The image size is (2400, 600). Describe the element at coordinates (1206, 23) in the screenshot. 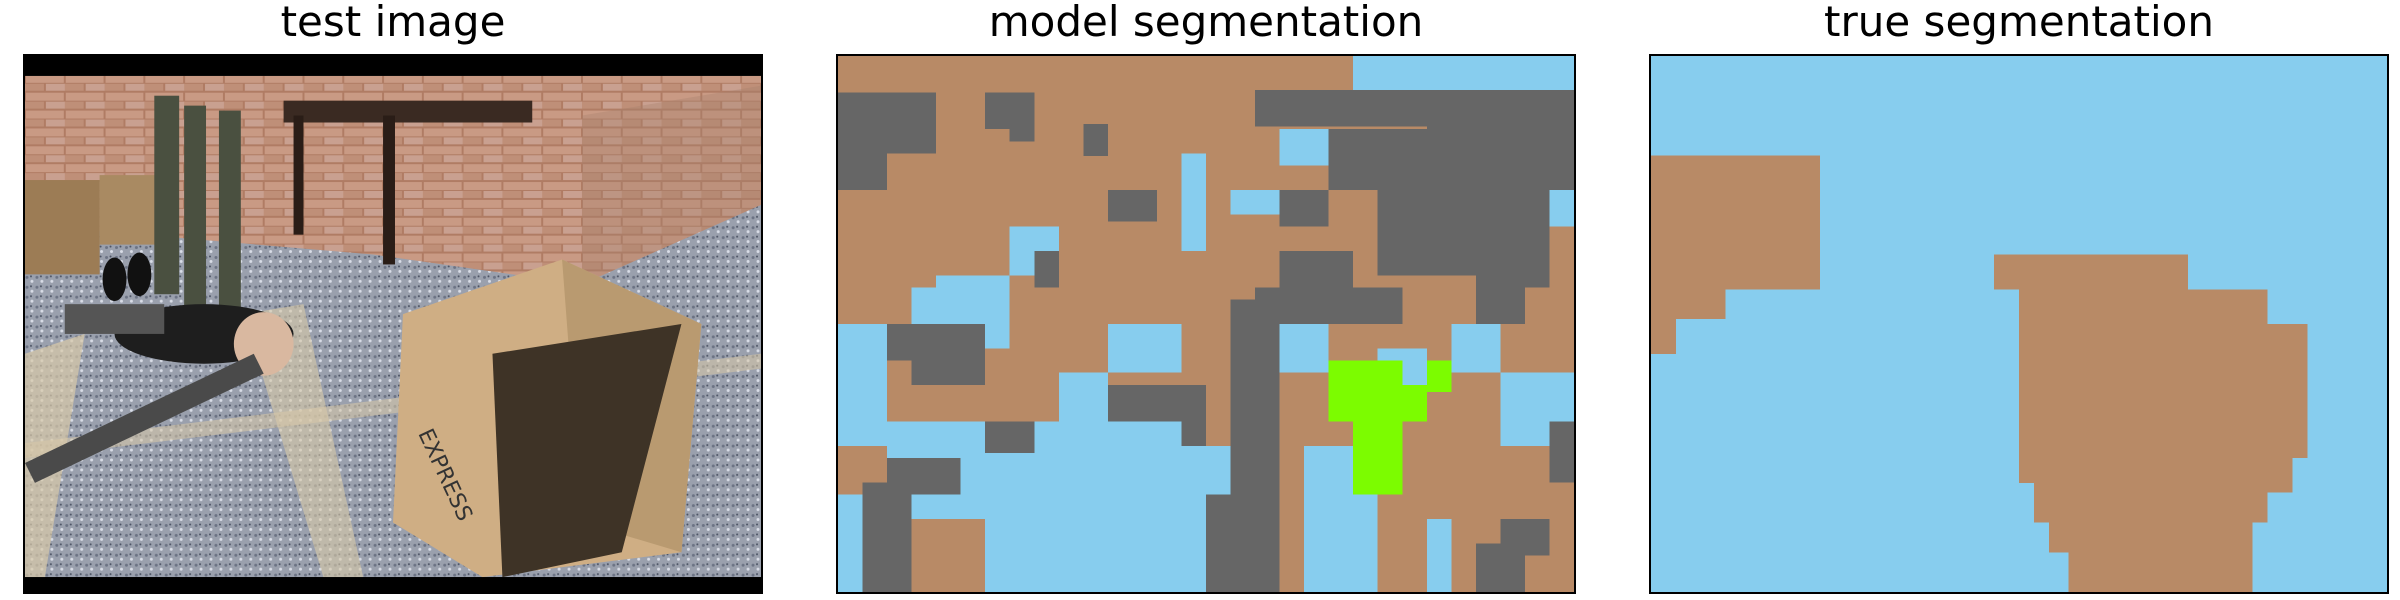

I see `panel-title-model-segmentation: model segmentation` at that location.